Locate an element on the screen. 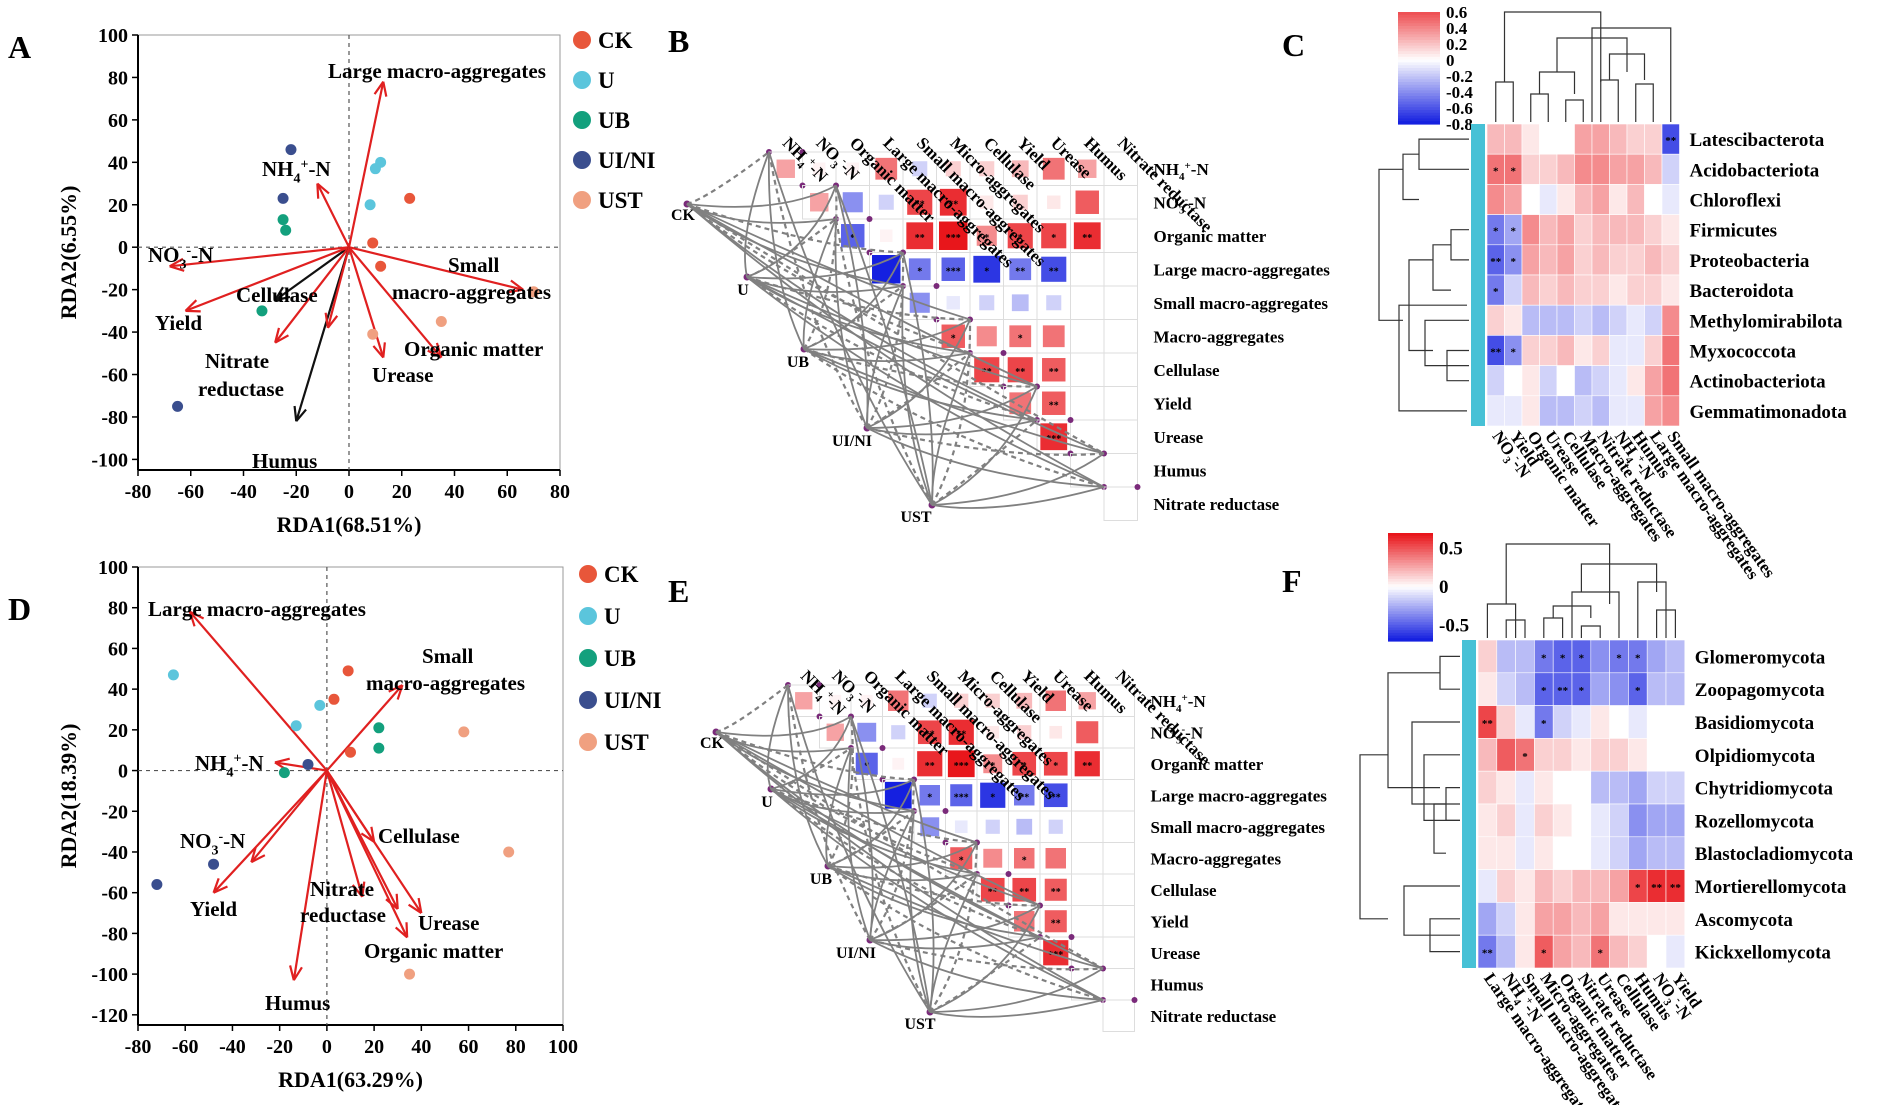 This screenshot has height=1105, width=1902. y-axis-title: RDA2(6.55%) is located at coordinates (68, 253).